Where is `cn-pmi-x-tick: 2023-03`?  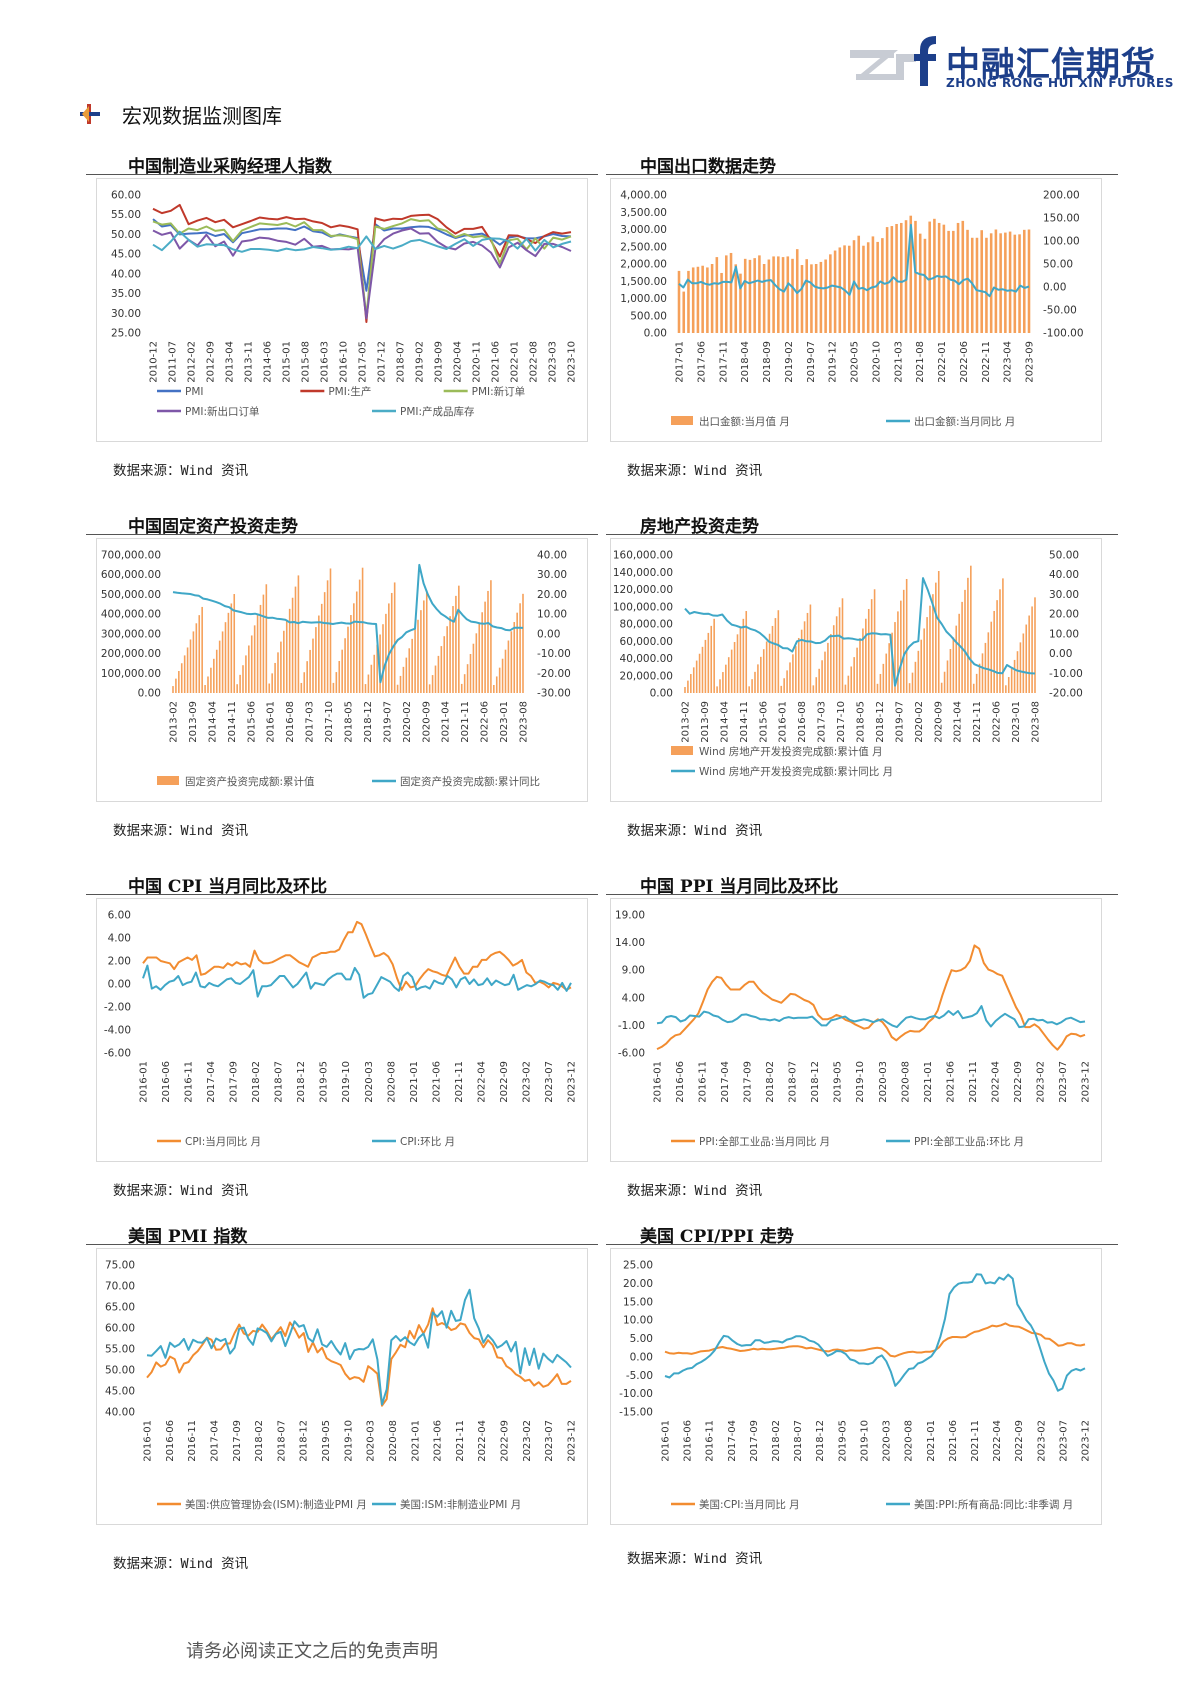
cn-pmi-x-tick: 2023-03 is located at coordinates (553, 362).